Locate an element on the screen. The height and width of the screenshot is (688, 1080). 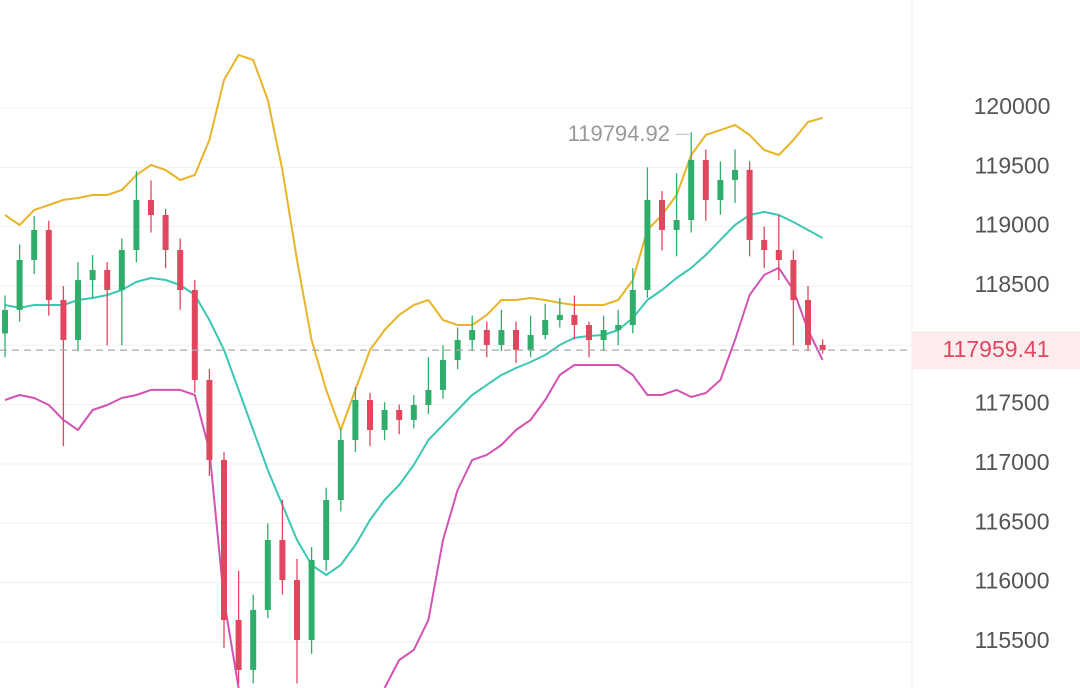
current-price-label: 117959.41 is located at coordinates (995, 349).